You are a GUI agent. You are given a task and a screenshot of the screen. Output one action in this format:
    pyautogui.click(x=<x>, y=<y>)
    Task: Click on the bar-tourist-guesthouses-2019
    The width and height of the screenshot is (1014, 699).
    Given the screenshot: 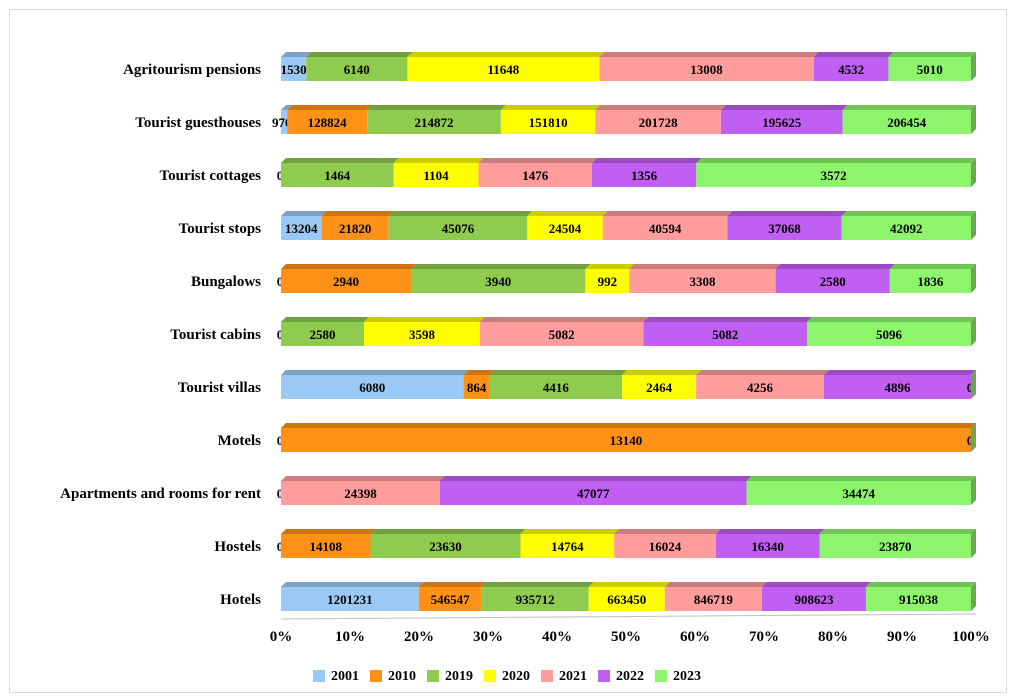 What is the action you would take?
    pyautogui.click(x=434, y=122)
    